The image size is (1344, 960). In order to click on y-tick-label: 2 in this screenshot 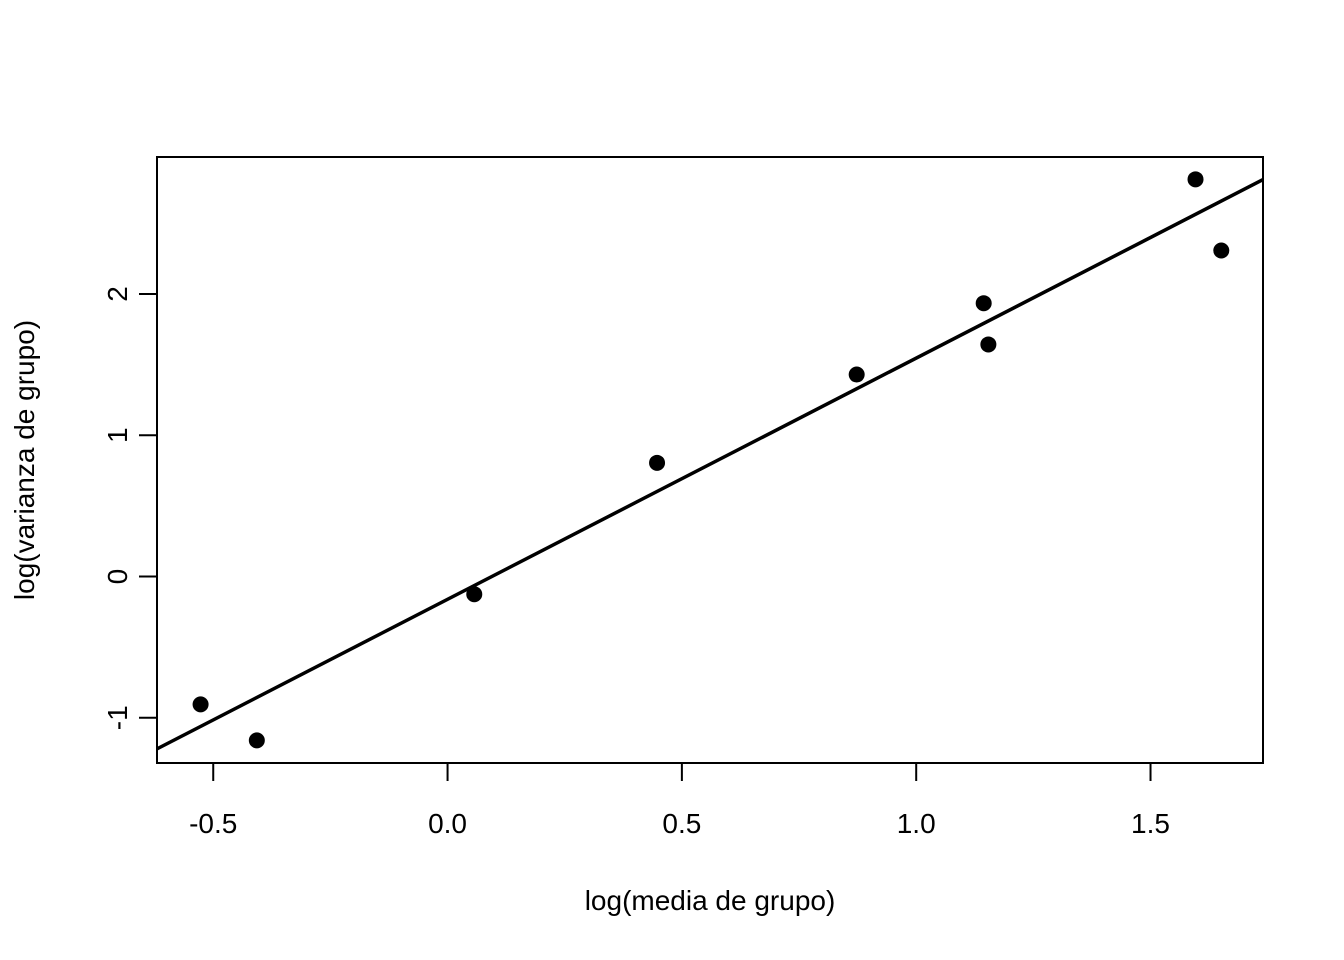, I will do `click(117, 294)`.